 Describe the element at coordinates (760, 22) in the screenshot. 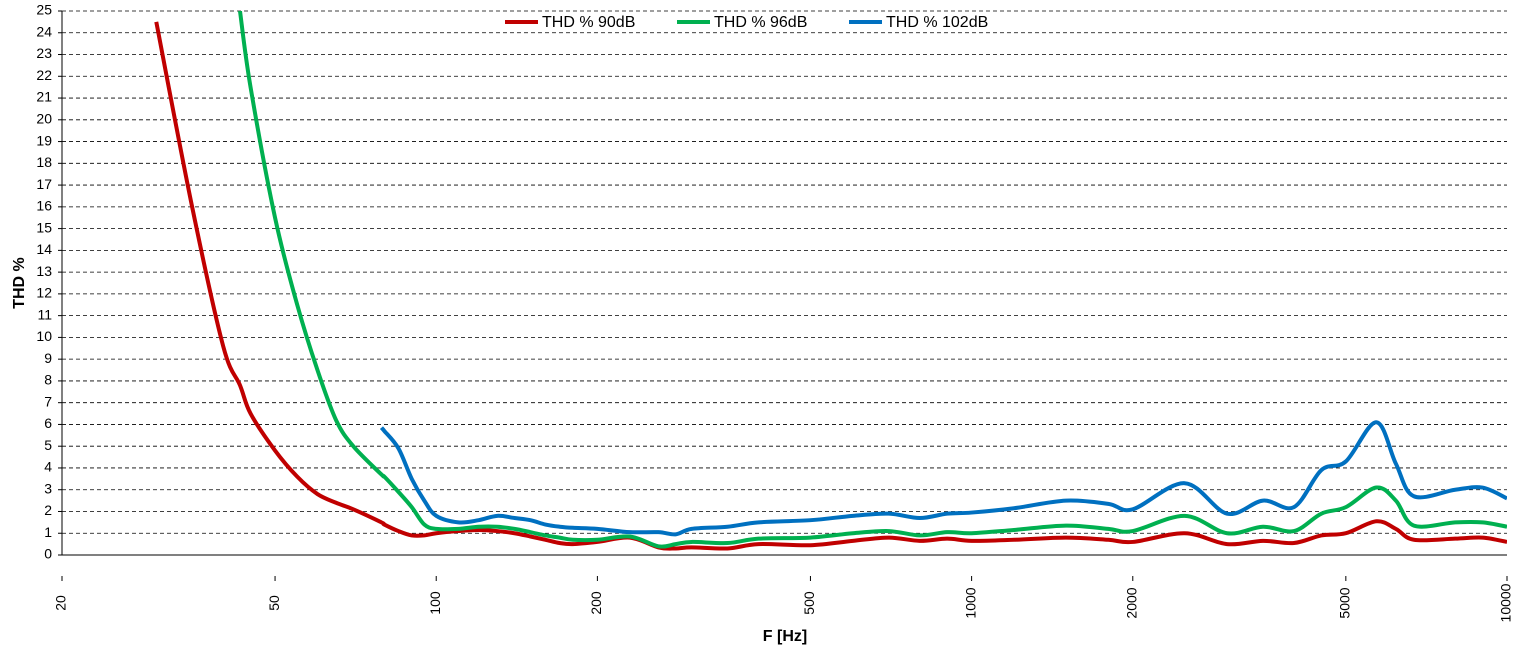

I see `legend-label: THD % 96dB` at that location.